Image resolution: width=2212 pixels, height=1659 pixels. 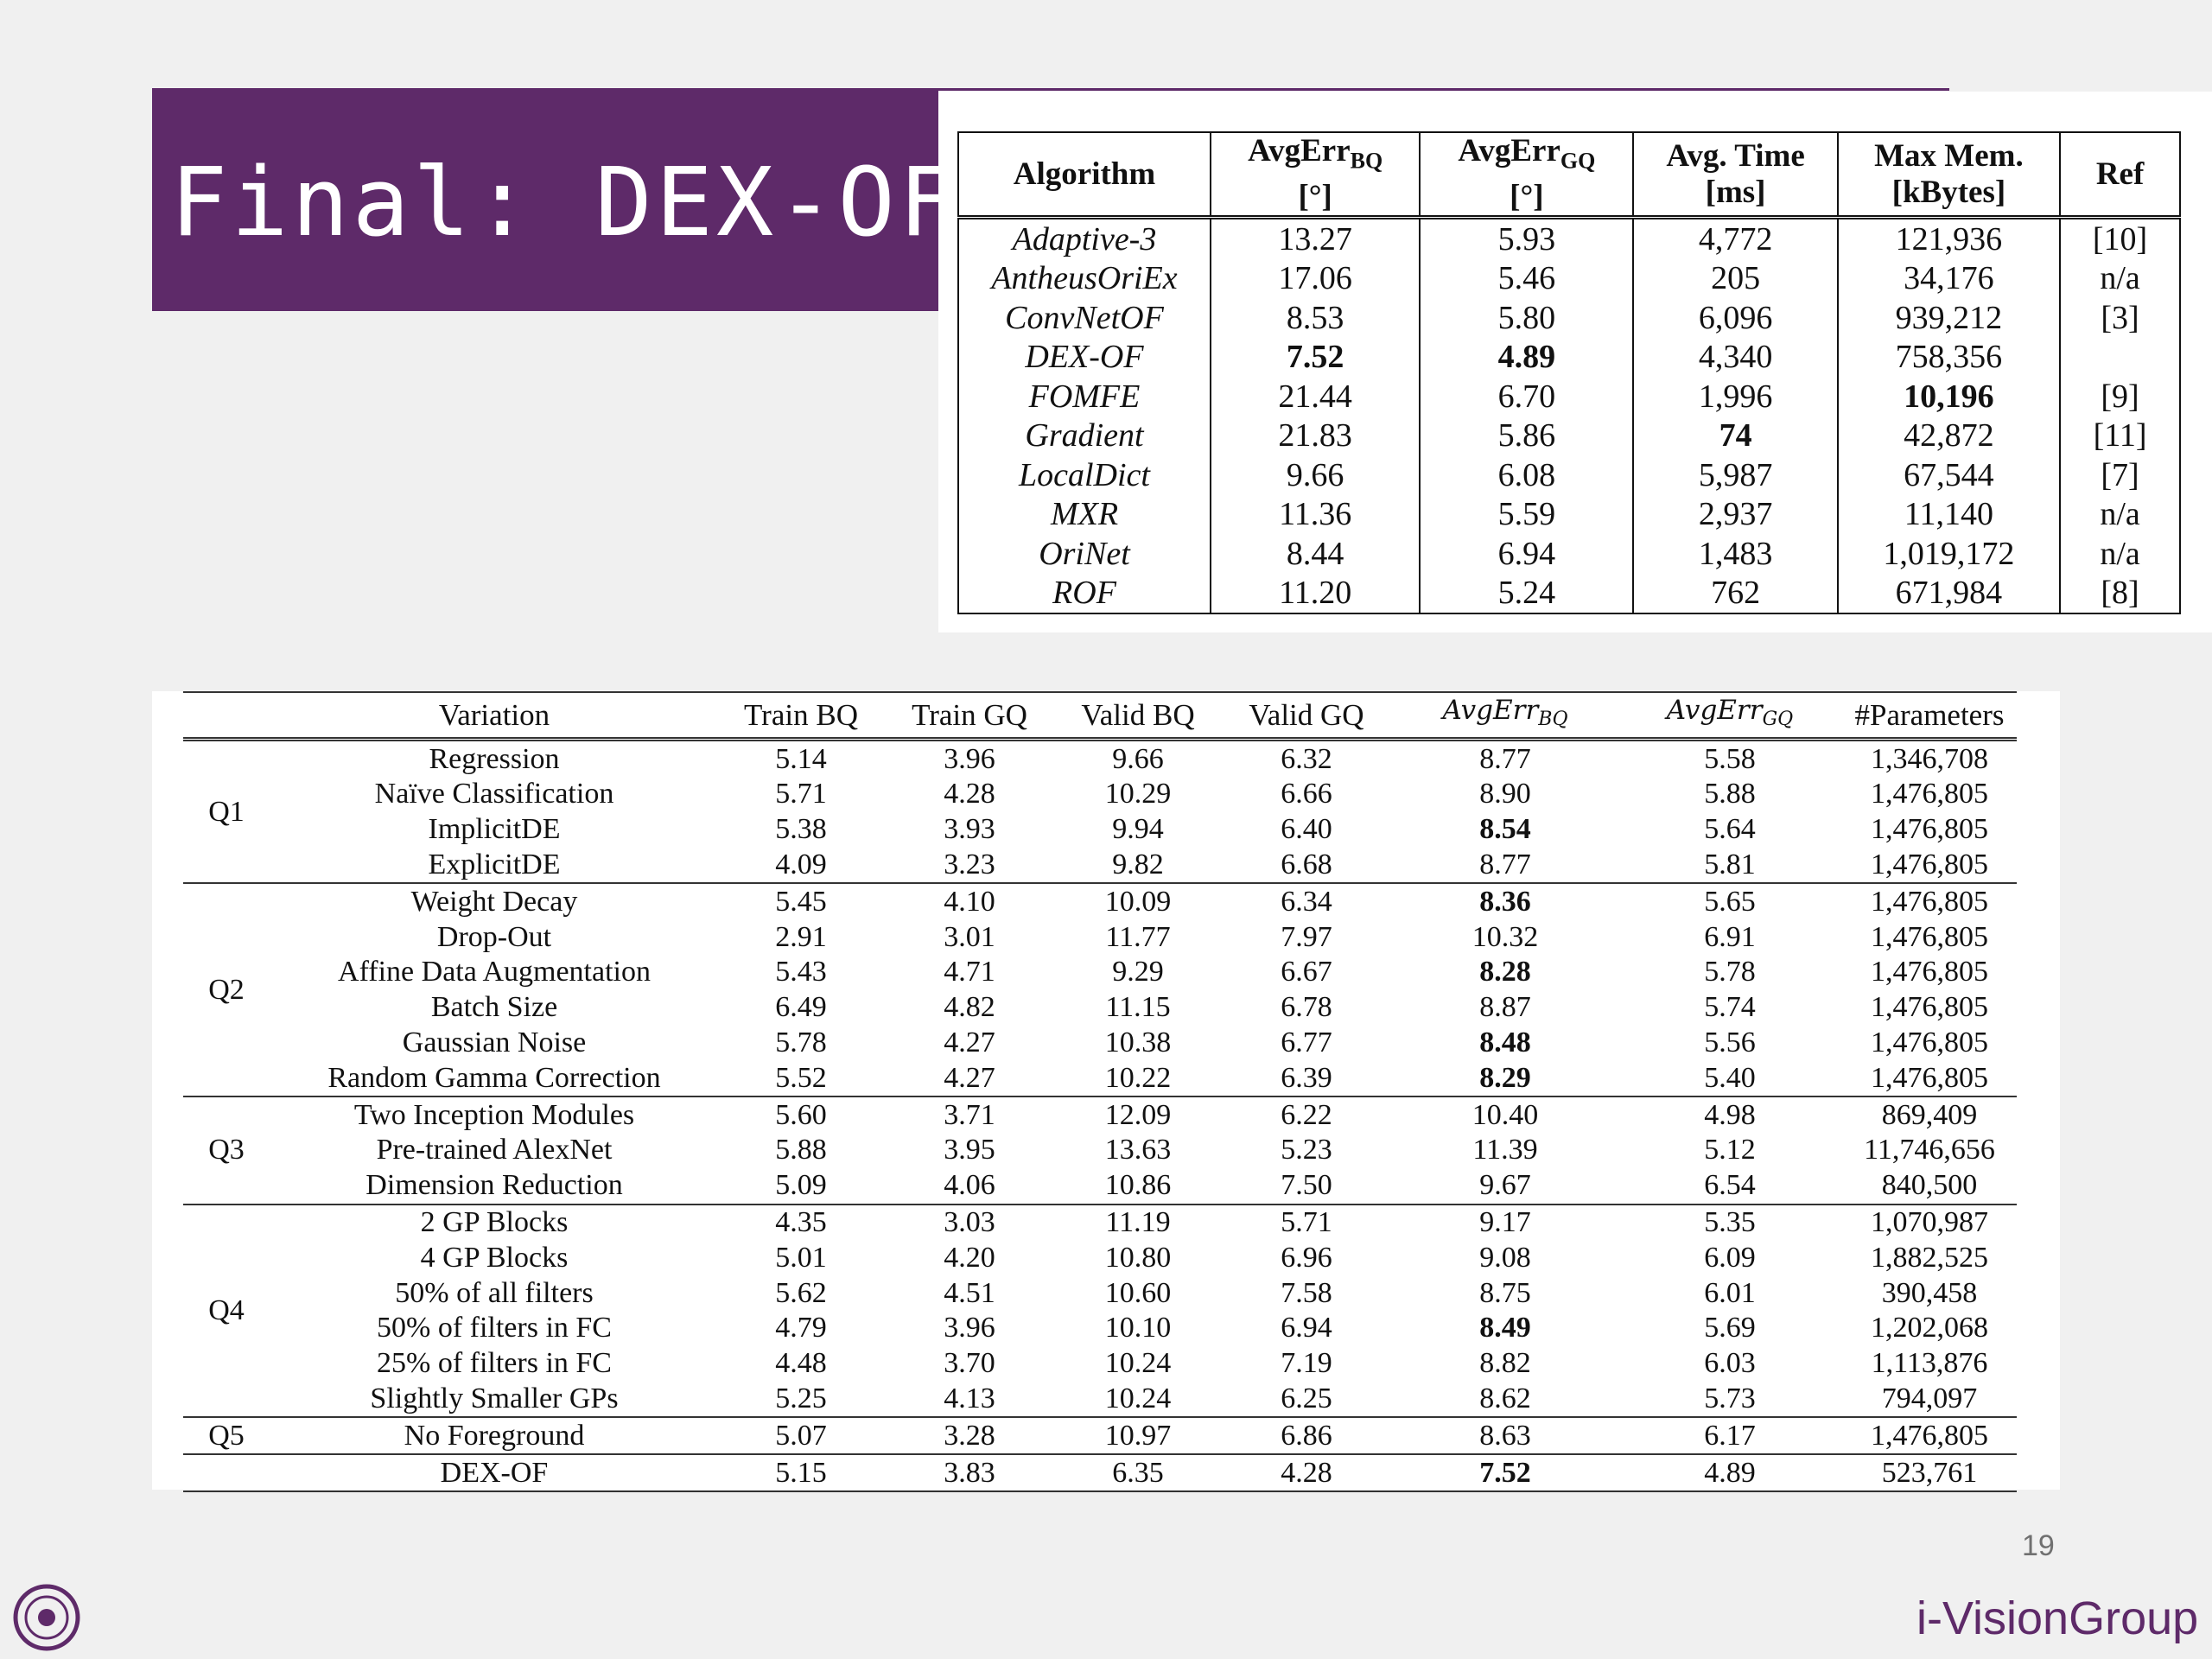 I want to click on table-row: LocalDict 9.66 6.08 5,987 67,544 [7], so click(x=1569, y=475).